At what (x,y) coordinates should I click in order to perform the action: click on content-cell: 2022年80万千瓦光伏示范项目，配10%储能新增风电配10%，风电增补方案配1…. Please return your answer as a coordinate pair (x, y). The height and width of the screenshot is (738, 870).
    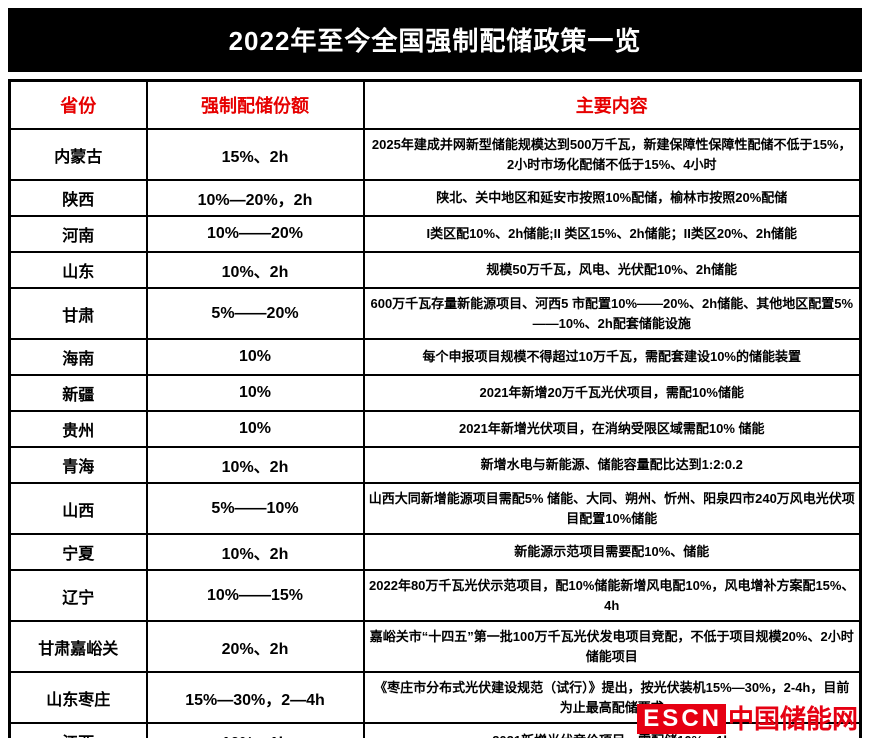
    Looking at the image, I should click on (612, 595).